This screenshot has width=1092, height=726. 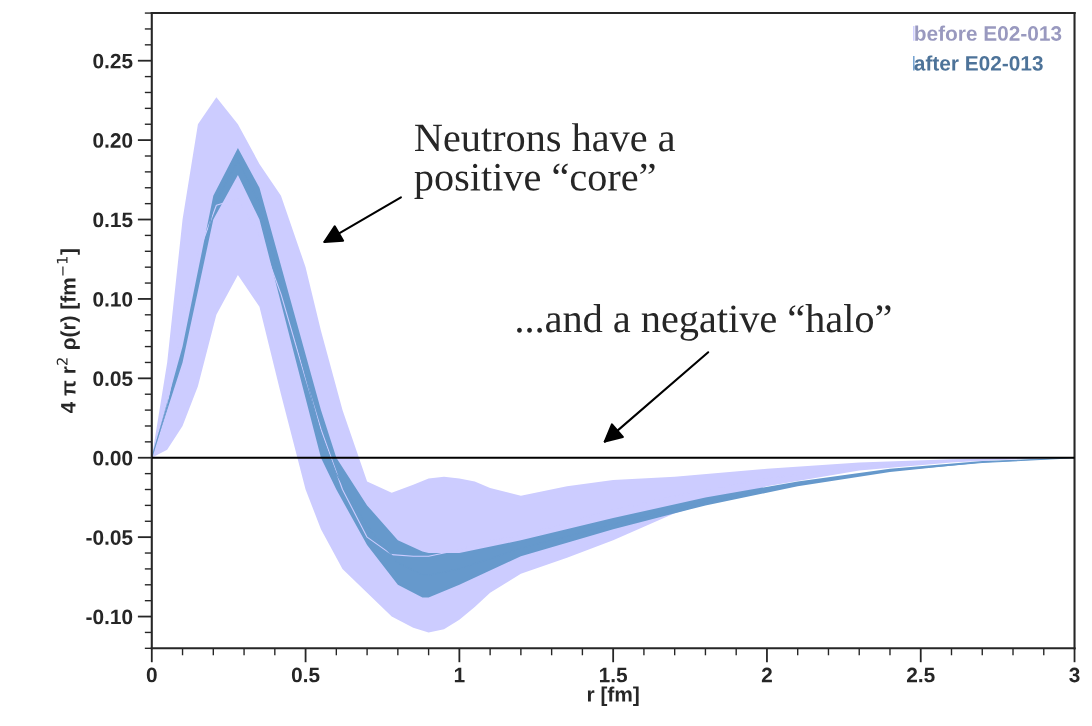 I want to click on annotation: ...and a negative “halo”, so click(x=704, y=322).